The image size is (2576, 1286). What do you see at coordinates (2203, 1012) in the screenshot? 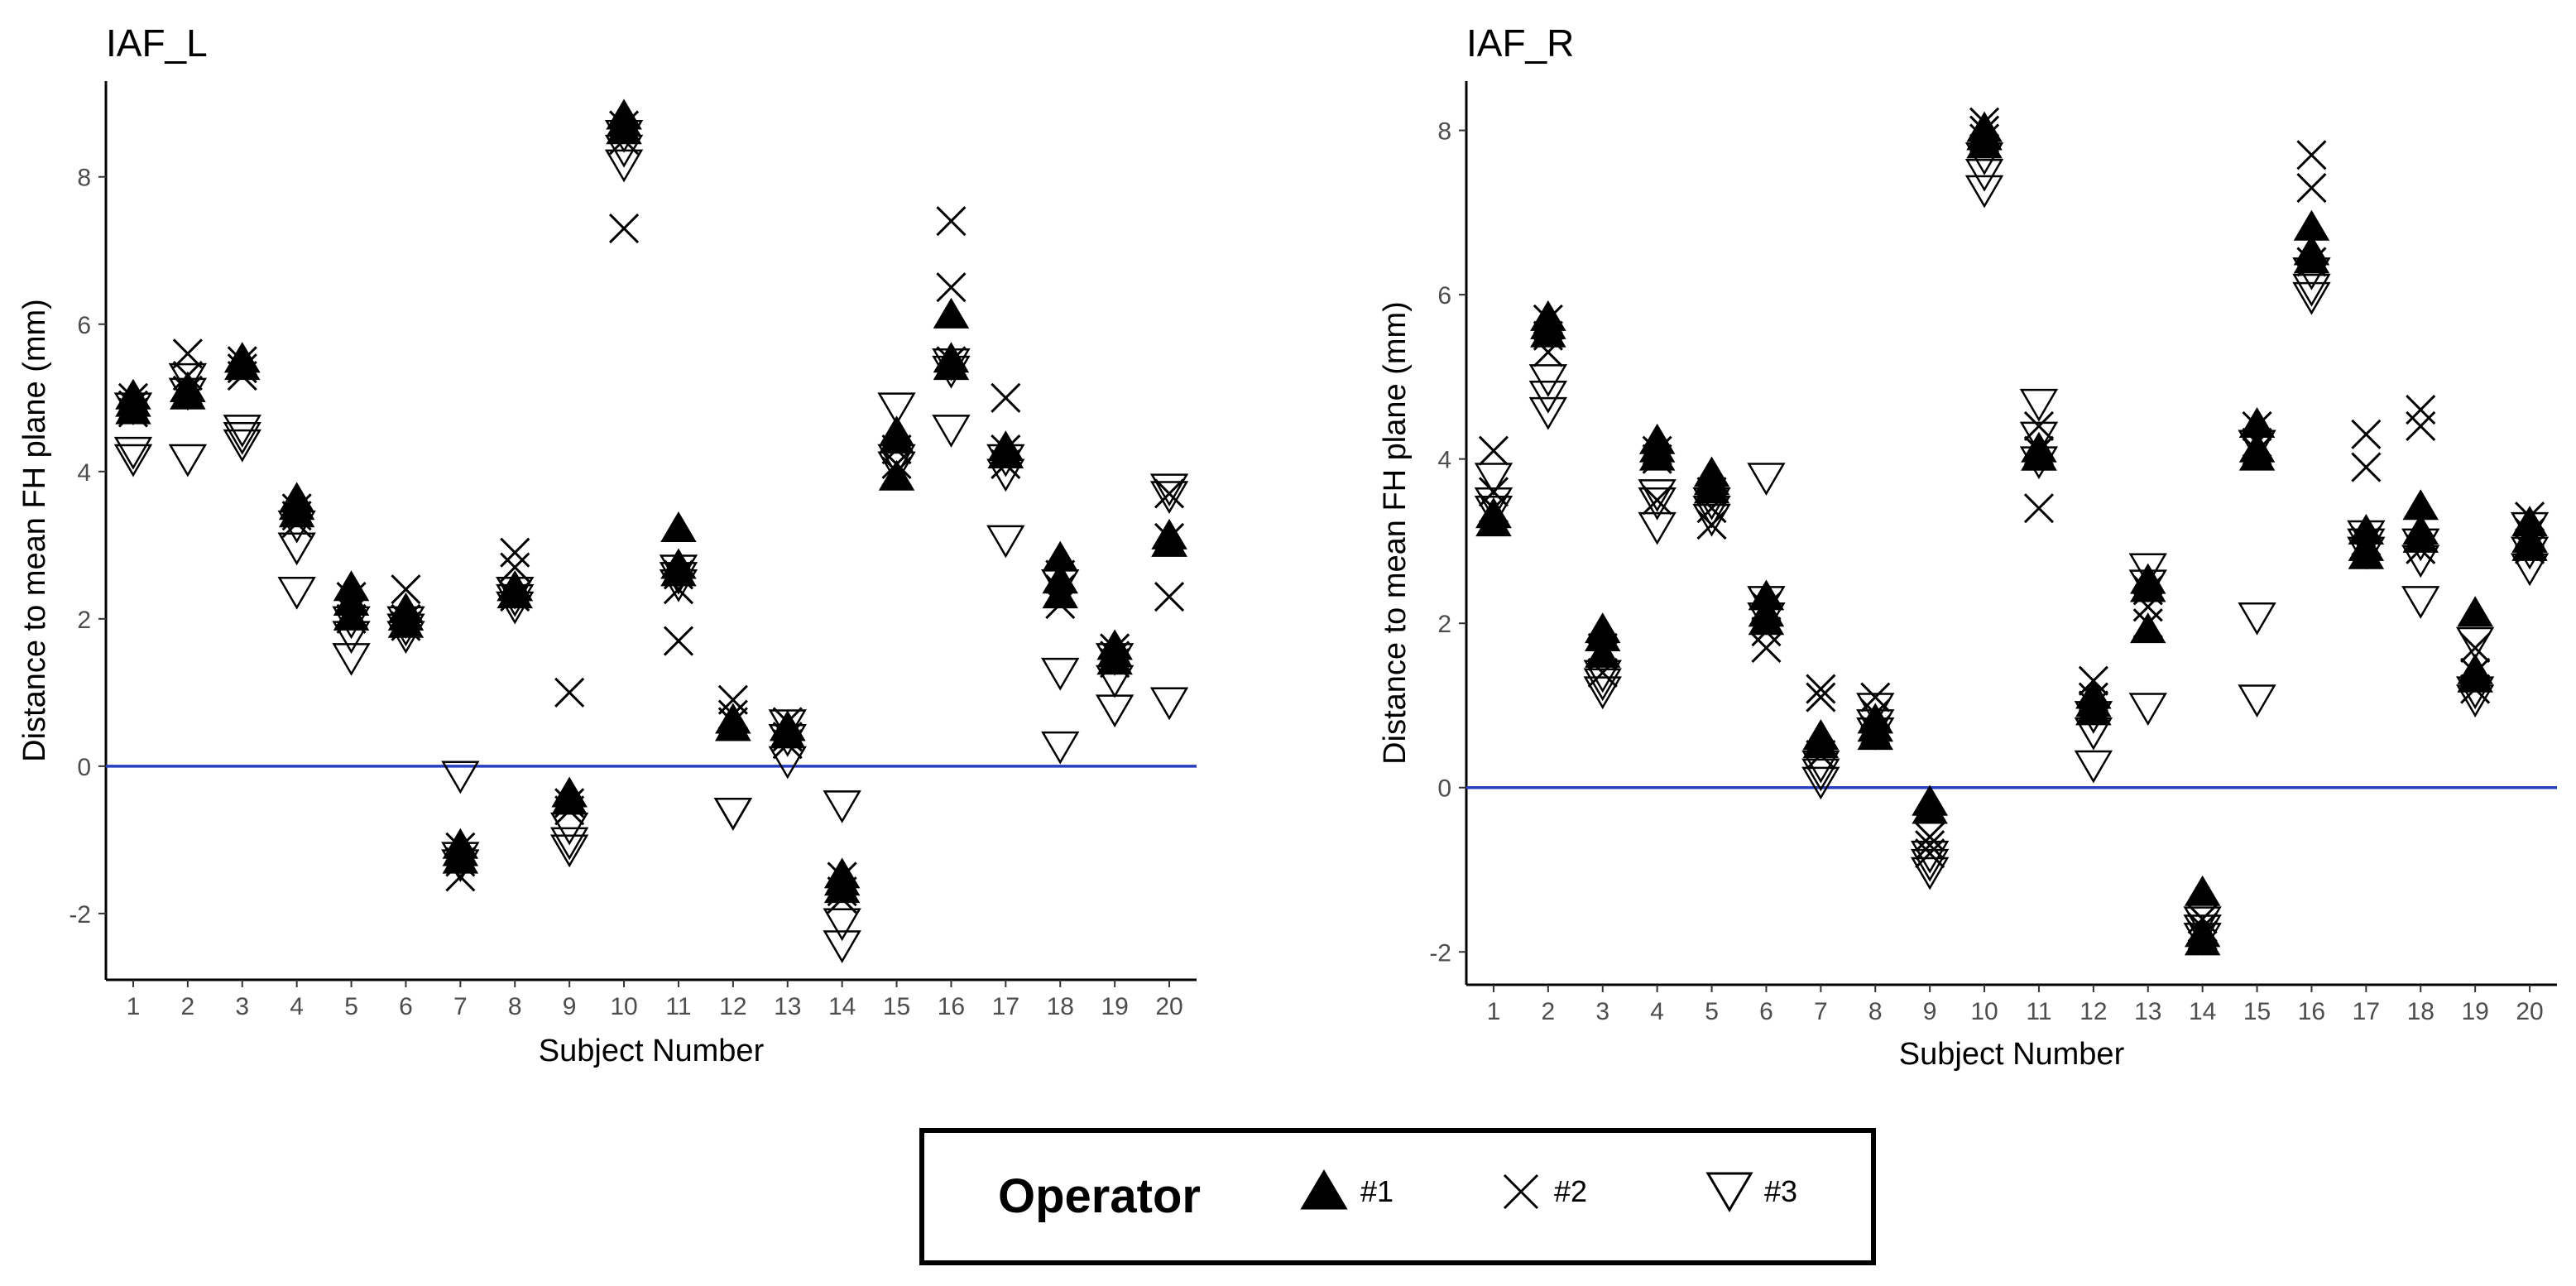
I see `x-tick-label-iaf-r-14: 14` at bounding box center [2203, 1012].